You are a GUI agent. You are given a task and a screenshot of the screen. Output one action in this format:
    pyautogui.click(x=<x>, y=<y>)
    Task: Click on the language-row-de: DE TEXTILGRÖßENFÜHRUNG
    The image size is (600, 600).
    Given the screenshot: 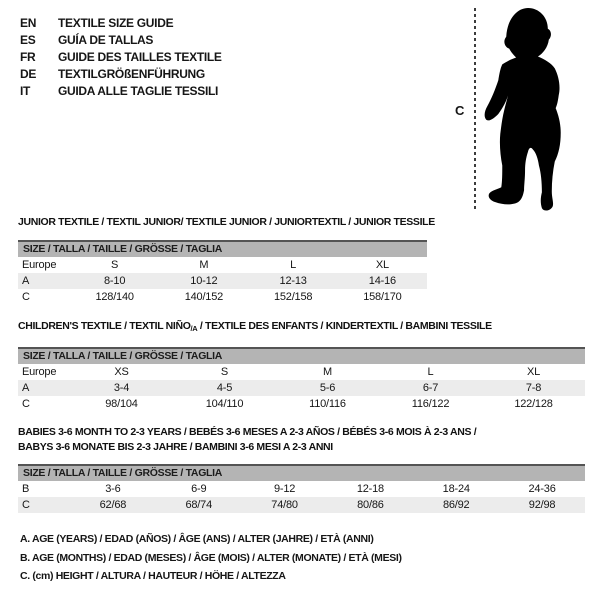 What is the action you would take?
    pyautogui.click(x=121, y=74)
    